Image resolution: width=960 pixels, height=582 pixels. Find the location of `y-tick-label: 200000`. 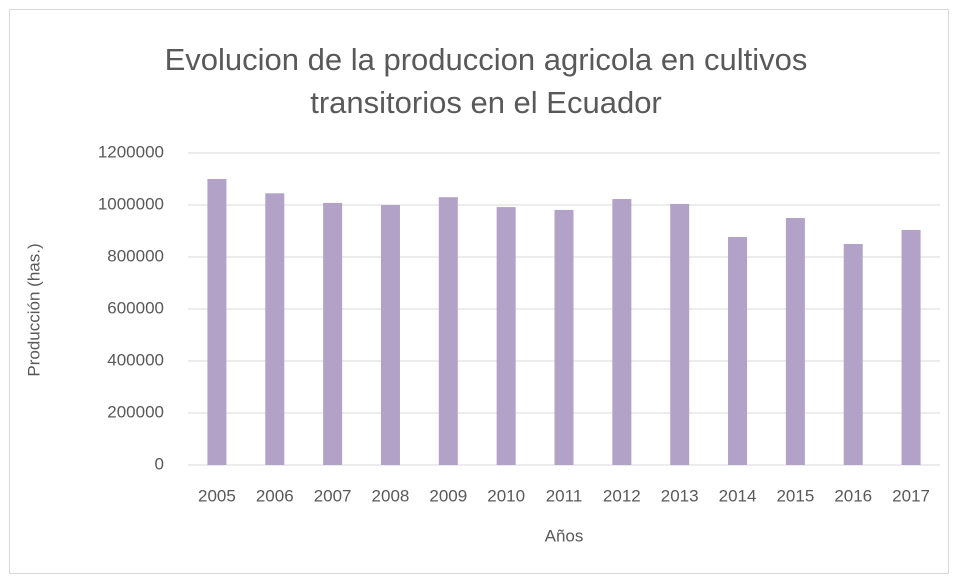

y-tick-label: 200000 is located at coordinates (135, 411).